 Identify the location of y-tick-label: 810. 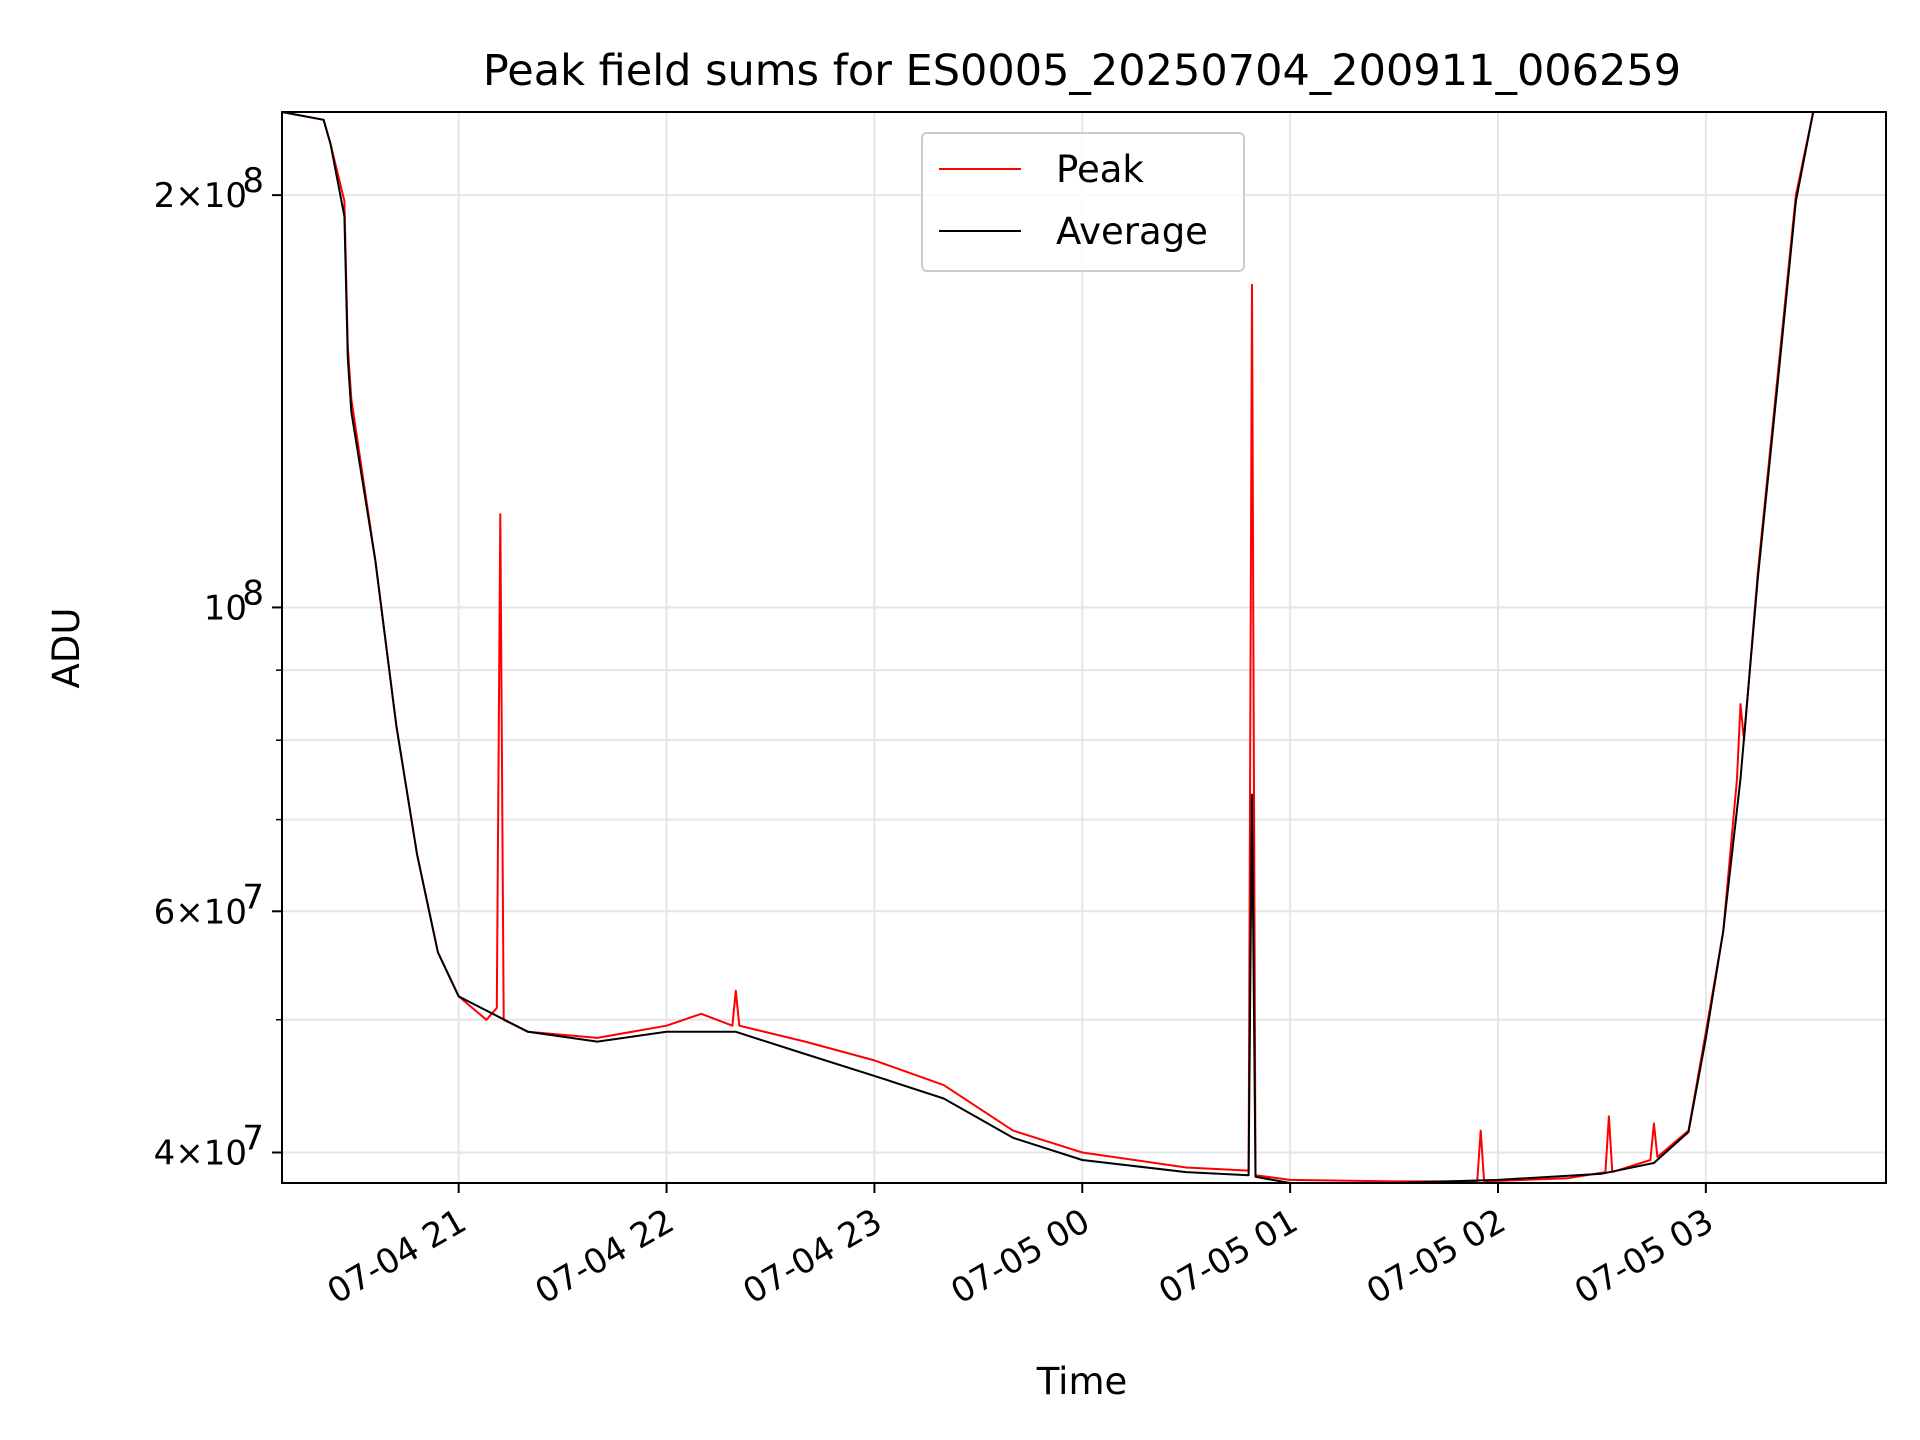
(234, 600).